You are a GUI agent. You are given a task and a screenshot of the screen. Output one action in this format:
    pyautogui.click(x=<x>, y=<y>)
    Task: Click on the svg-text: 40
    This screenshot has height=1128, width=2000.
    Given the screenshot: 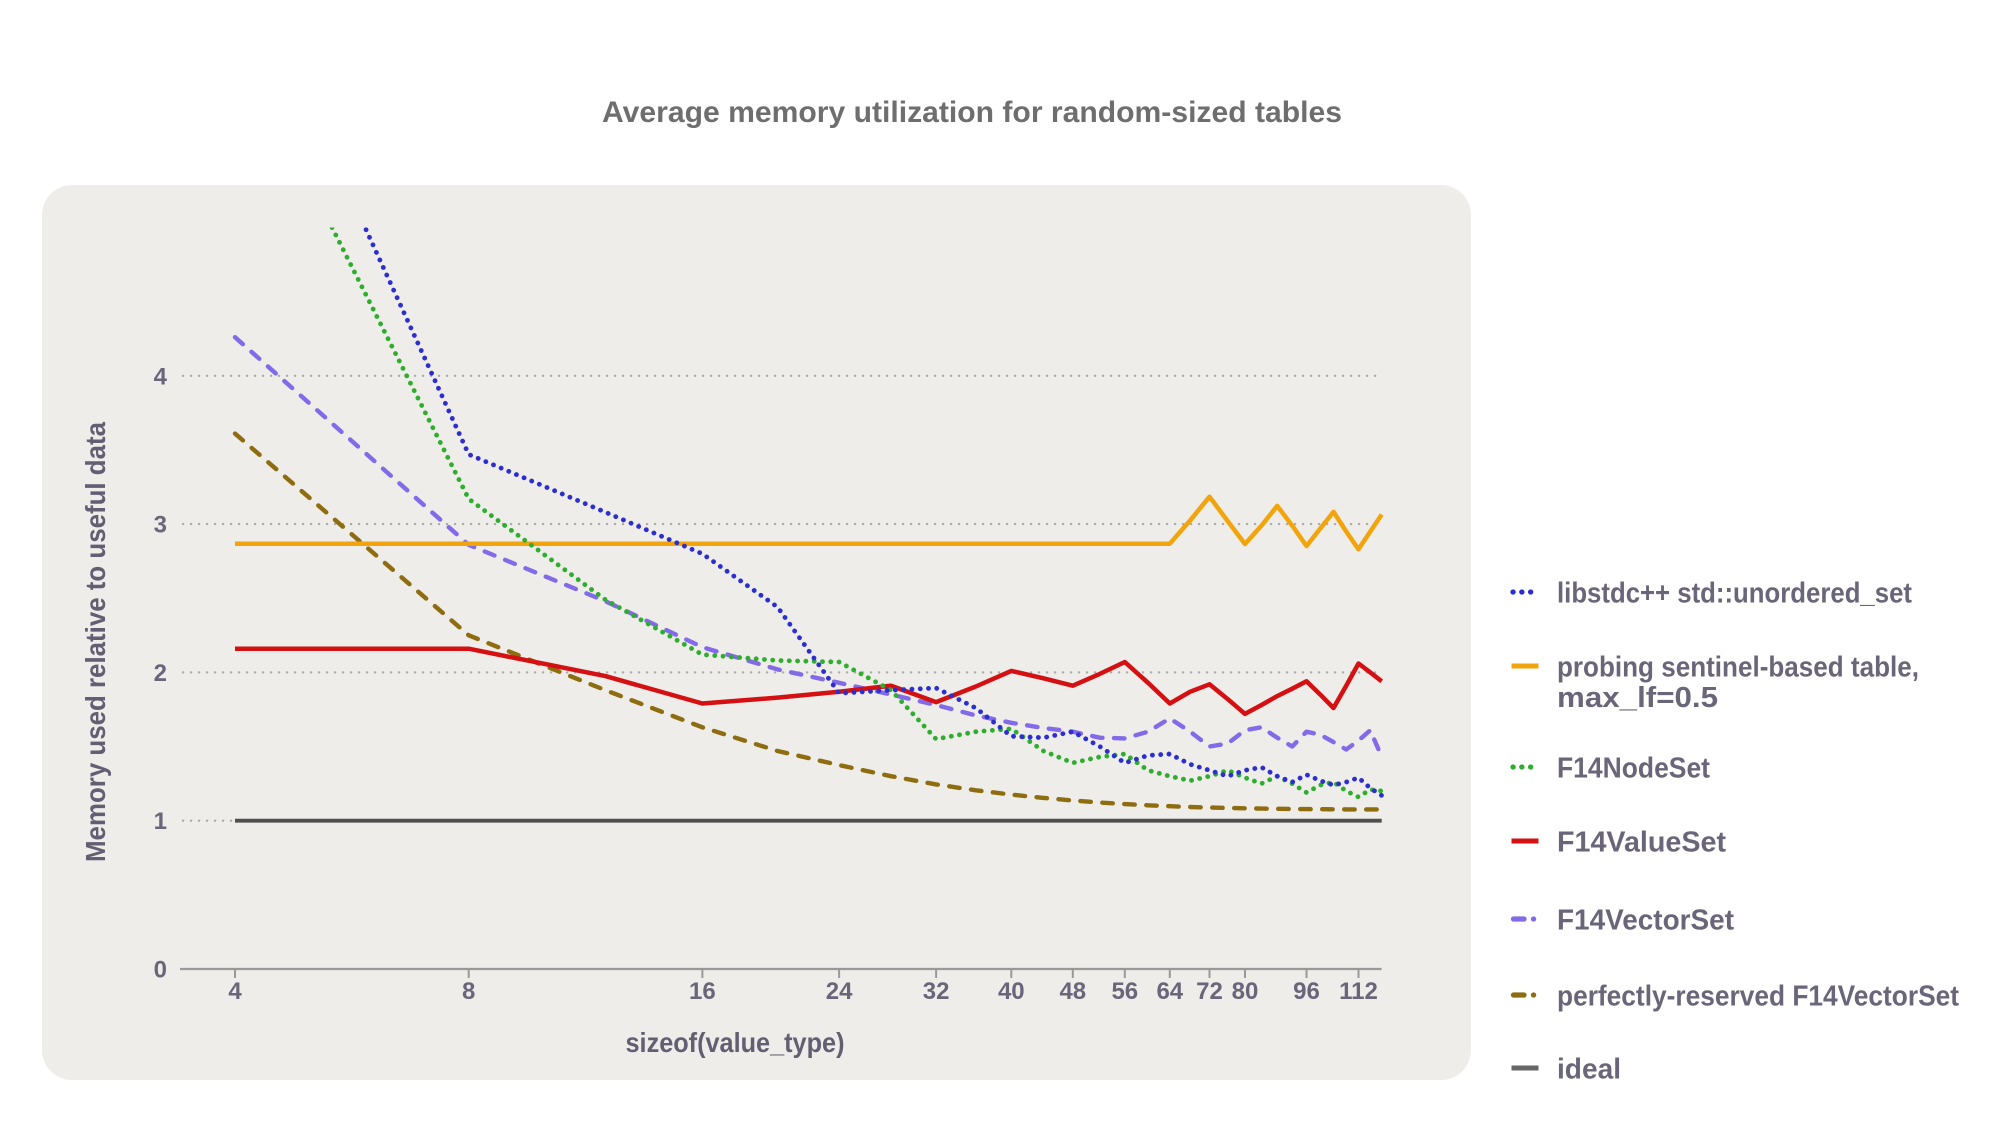 What is the action you would take?
    pyautogui.click(x=1011, y=991)
    